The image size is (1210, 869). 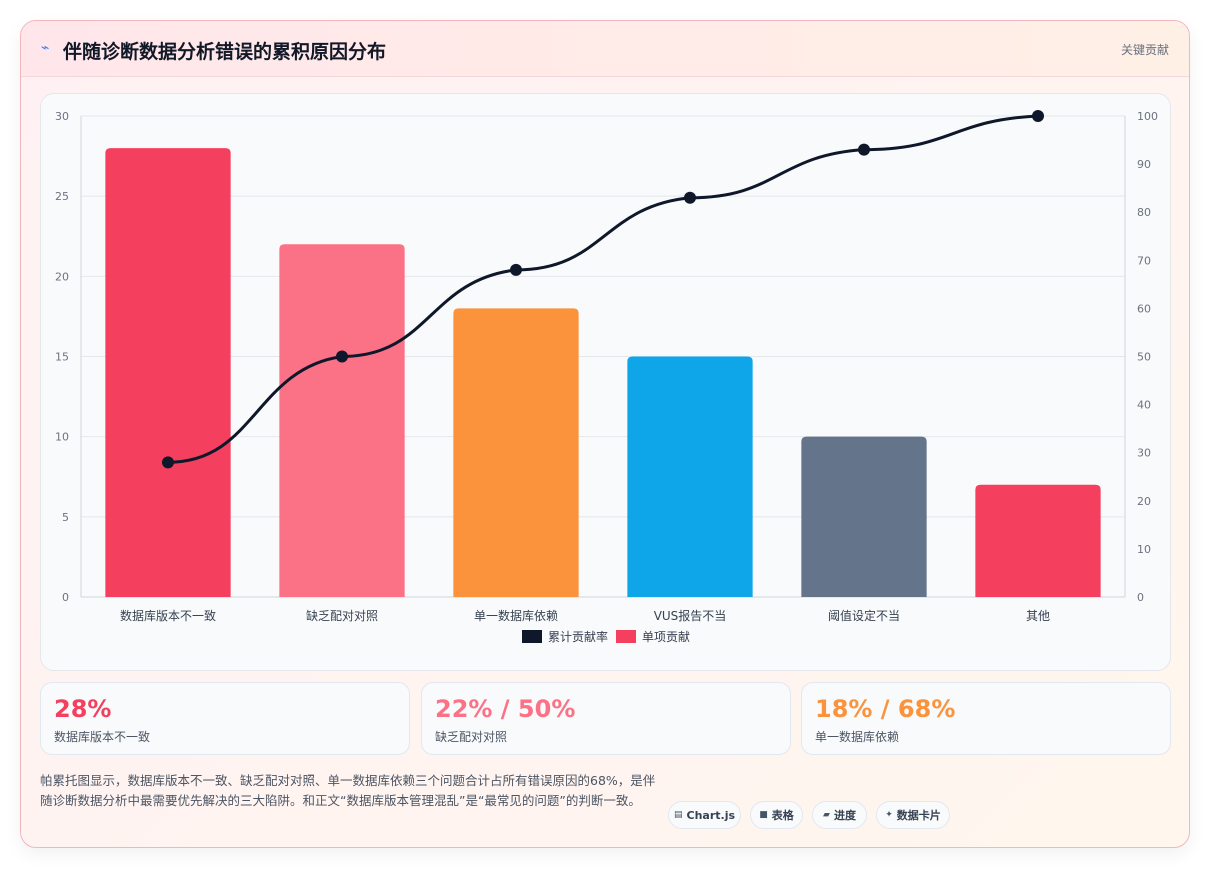 What do you see at coordinates (864, 615) in the screenshot?
I see `x-tick-label: 阈值设定不当` at bounding box center [864, 615].